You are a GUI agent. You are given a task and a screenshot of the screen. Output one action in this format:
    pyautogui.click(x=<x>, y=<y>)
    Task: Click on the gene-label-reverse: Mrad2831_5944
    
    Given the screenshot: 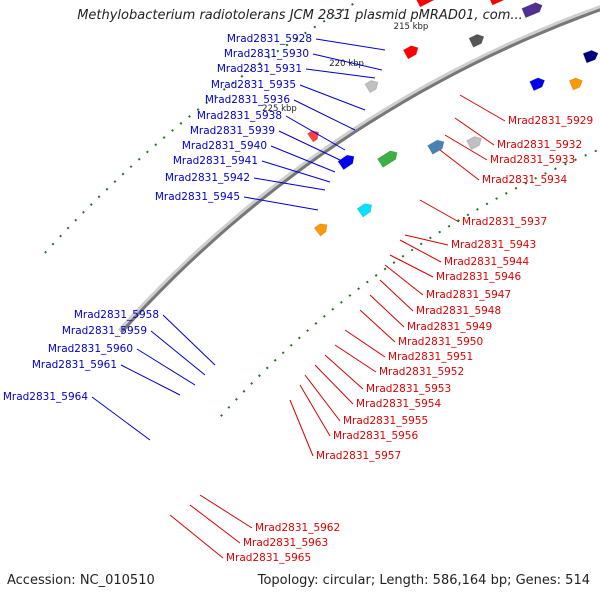 What is the action you would take?
    pyautogui.click(x=486, y=262)
    